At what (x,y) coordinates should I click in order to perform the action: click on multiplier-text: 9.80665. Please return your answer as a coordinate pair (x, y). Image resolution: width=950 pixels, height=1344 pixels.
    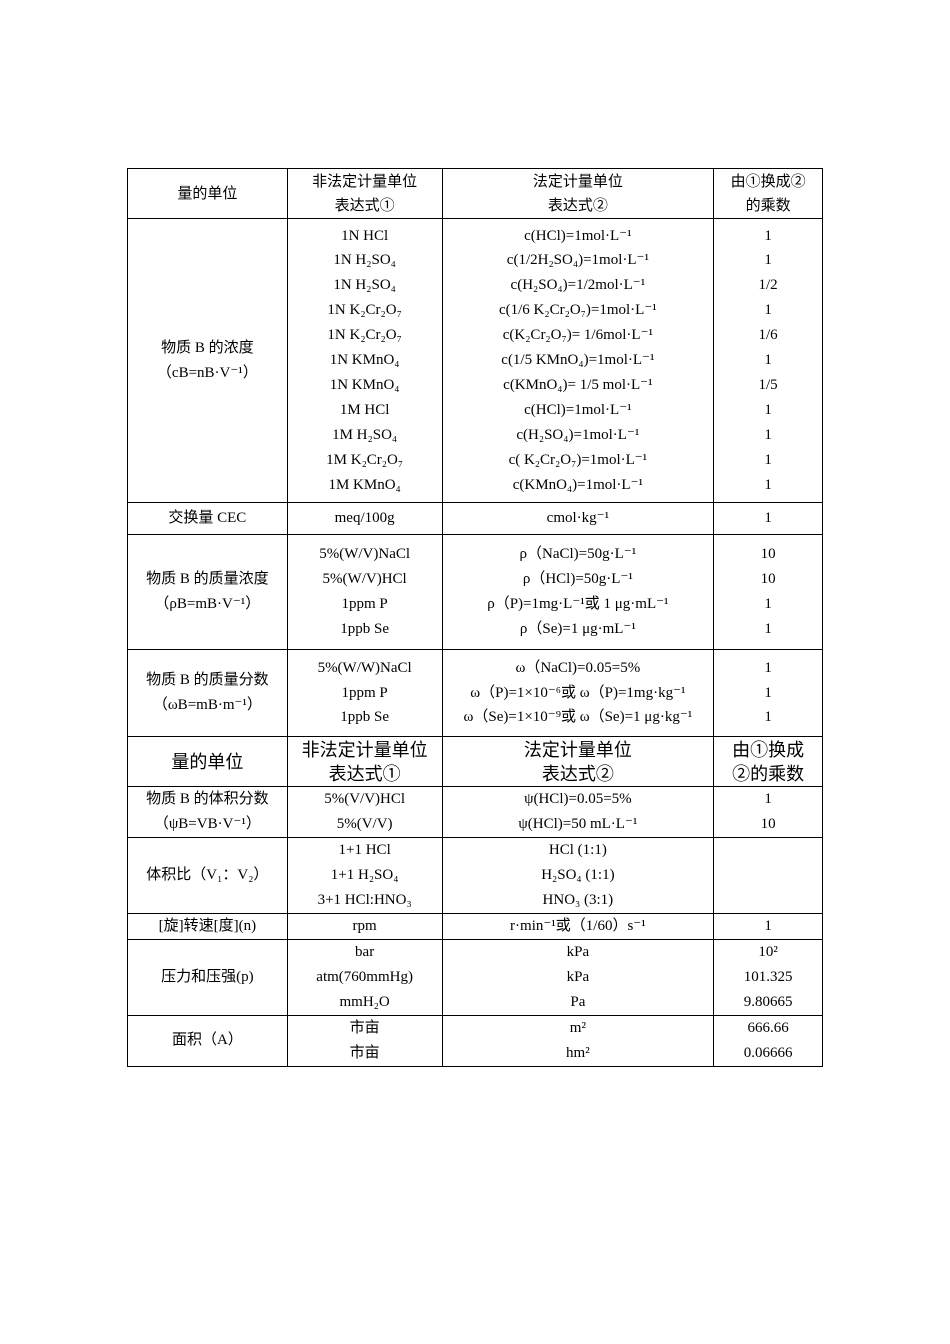
    Looking at the image, I should click on (768, 1001).